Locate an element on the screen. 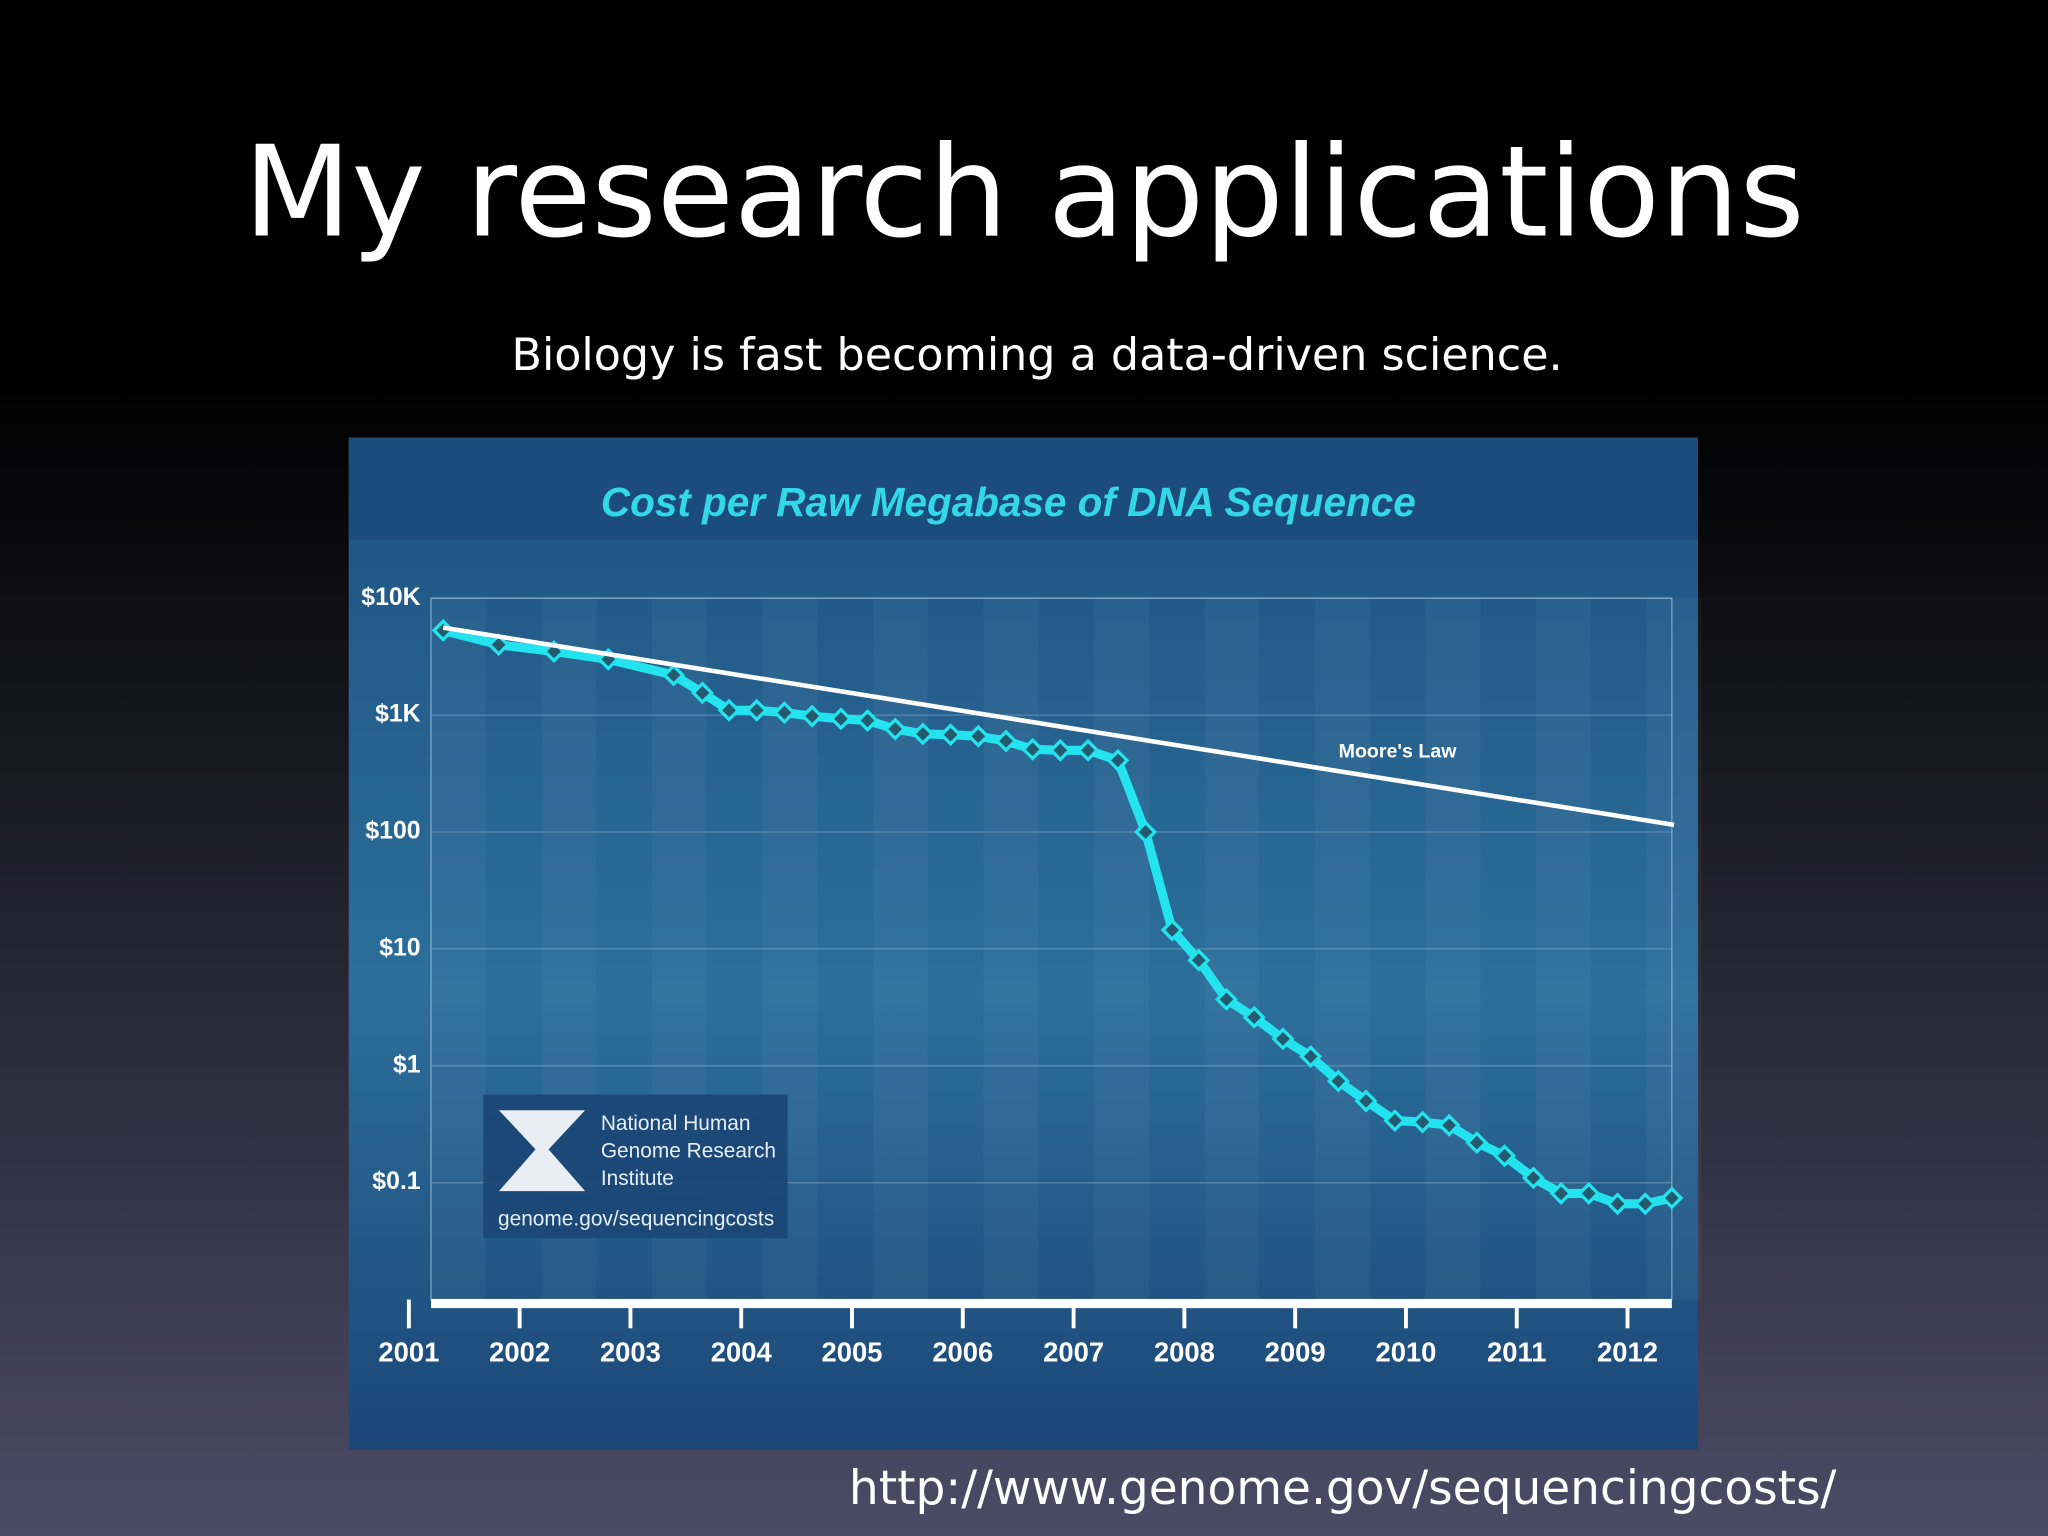 This screenshot has height=1536, width=2048. y-tick-label: $1K is located at coordinates (398, 714).